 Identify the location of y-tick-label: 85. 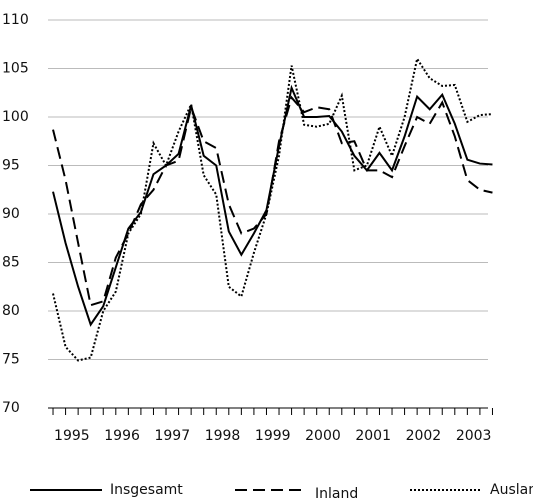
(11, 263).